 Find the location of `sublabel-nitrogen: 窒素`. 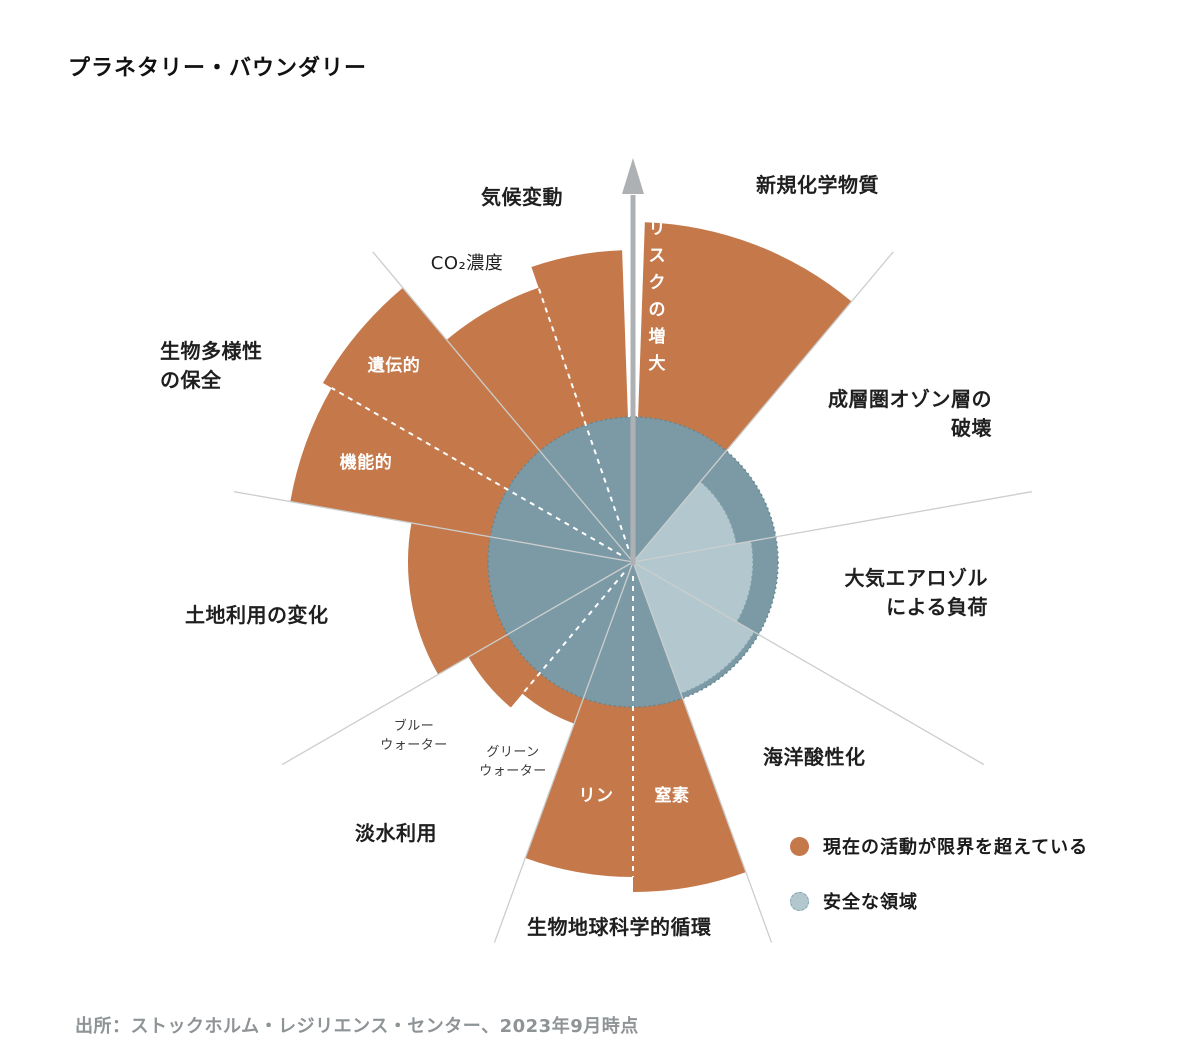

sublabel-nitrogen: 窒素 is located at coordinates (672, 795).